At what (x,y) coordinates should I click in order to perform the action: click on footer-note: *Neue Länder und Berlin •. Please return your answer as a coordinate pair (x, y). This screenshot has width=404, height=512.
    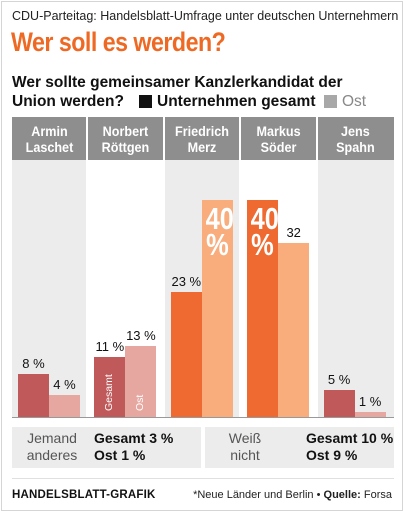
    Looking at the image, I should click on (257, 495).